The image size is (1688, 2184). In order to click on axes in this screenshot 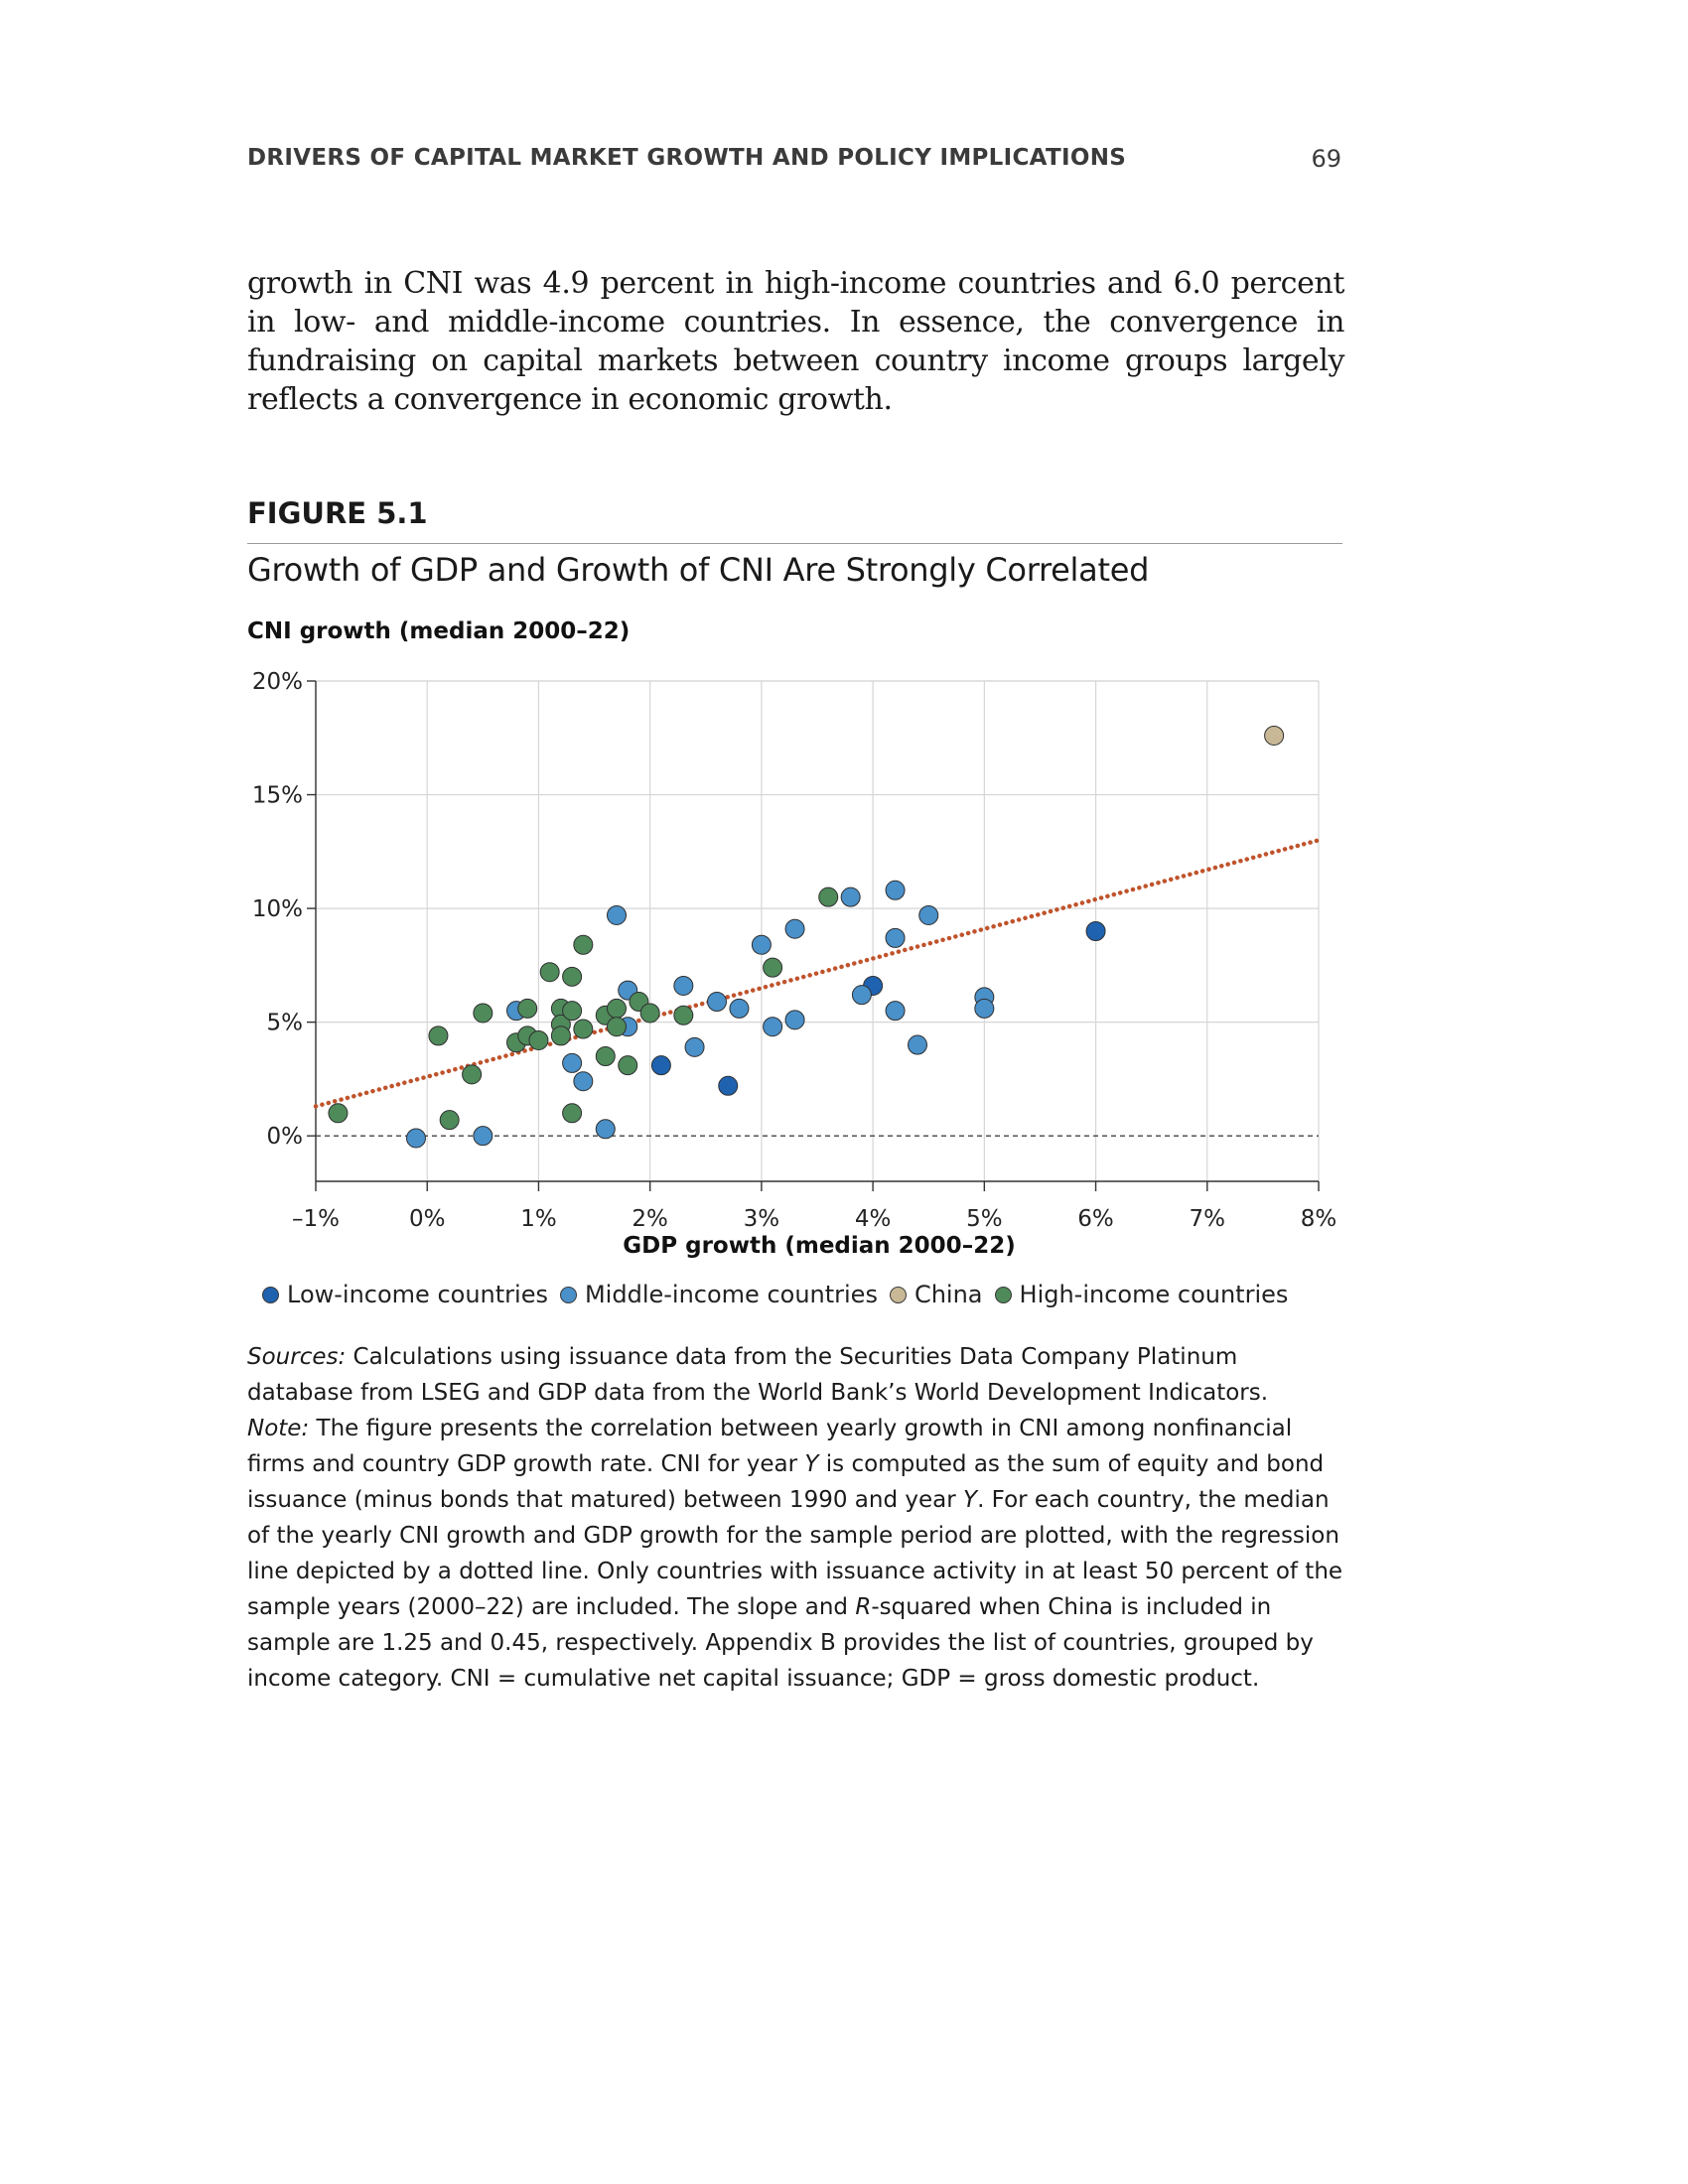, I will do `click(813, 935)`.